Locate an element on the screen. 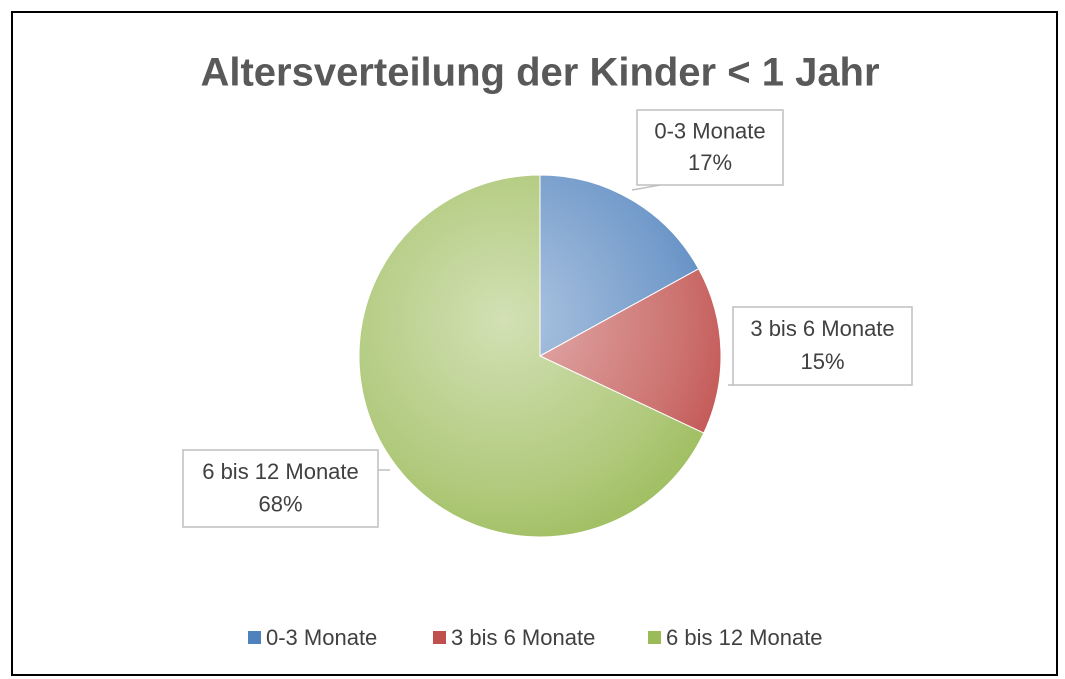  legend-label: 6 bis 12 Monate is located at coordinates (744, 637).